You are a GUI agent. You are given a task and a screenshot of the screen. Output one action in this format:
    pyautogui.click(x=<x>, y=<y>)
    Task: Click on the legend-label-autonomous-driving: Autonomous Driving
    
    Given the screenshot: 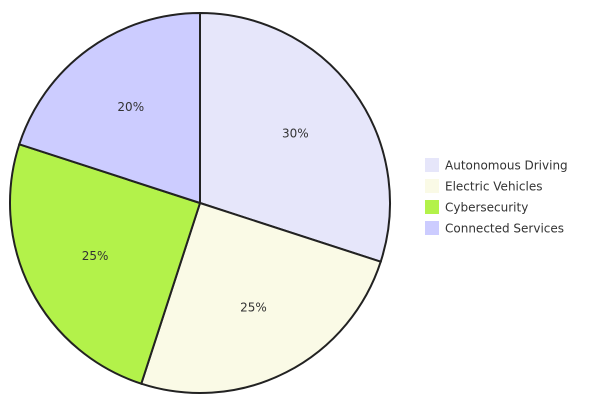 What is the action you would take?
    pyautogui.click(x=506, y=166)
    